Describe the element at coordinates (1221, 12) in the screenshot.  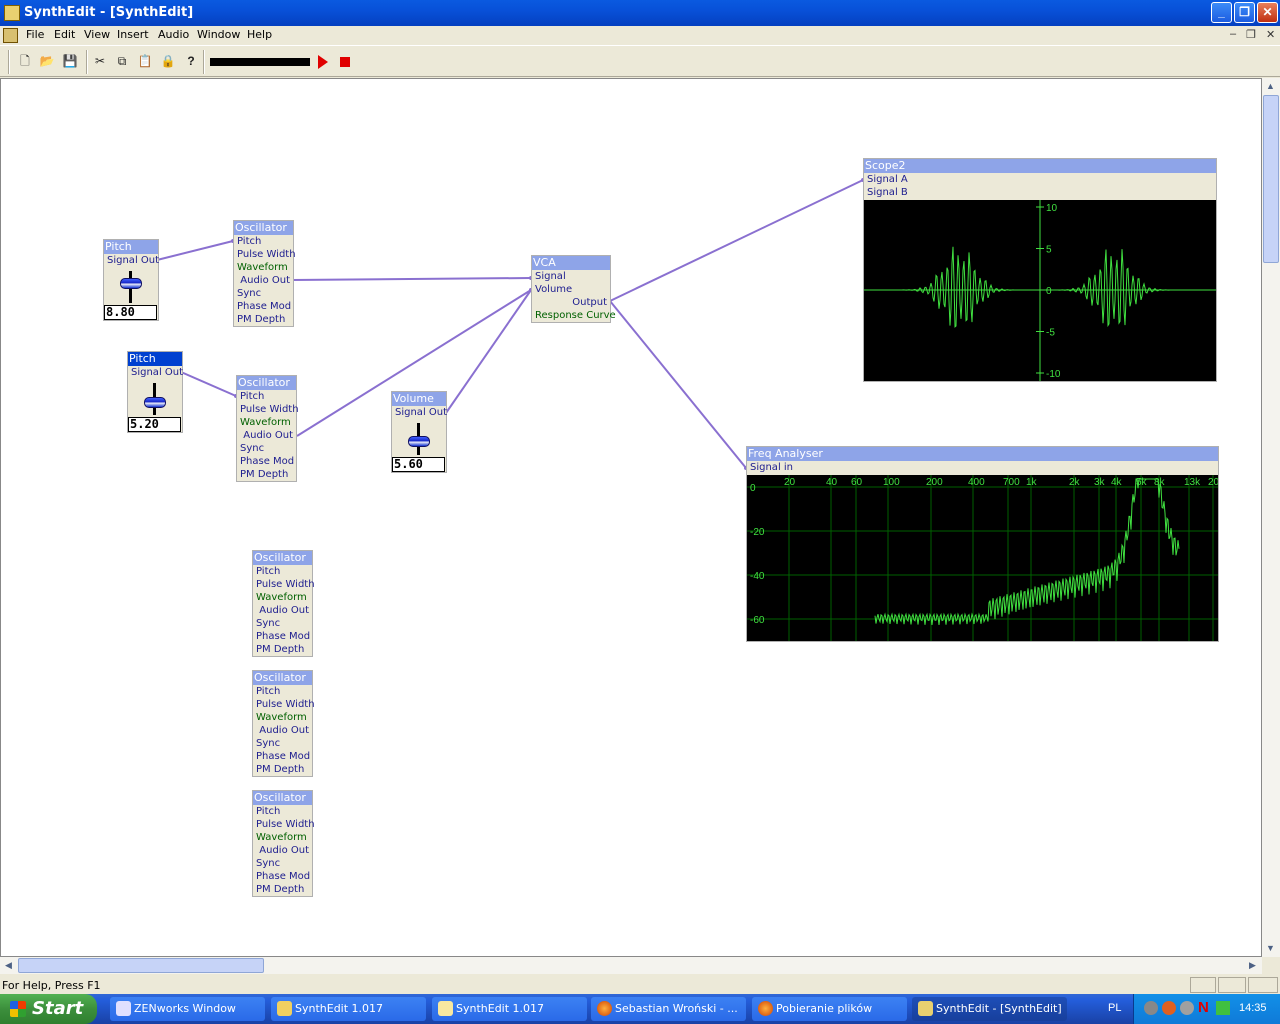
I see `minimize-button: _` at that location.